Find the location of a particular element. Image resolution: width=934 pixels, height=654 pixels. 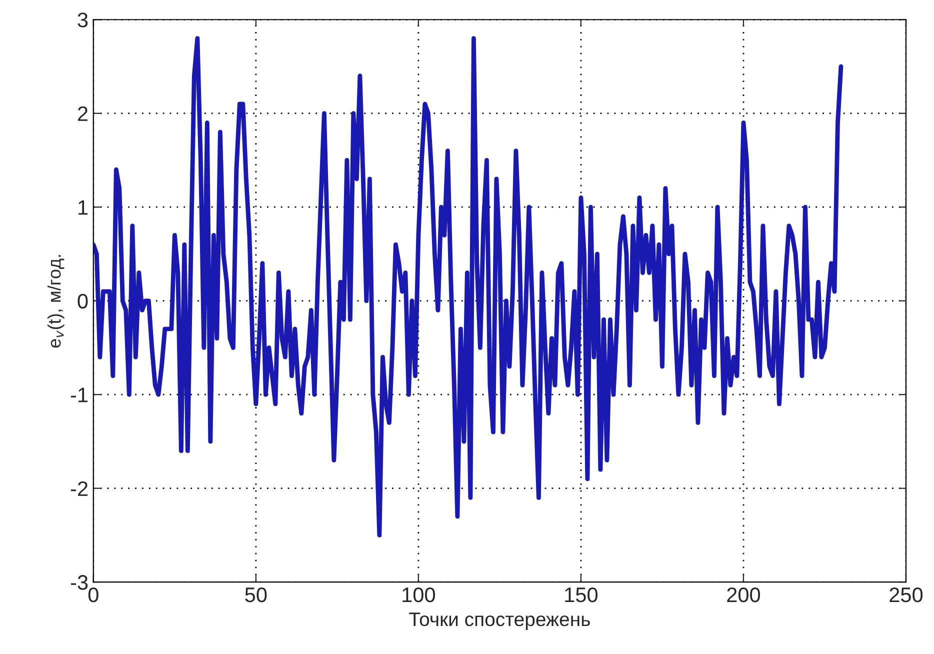

x-tick-label: 0 is located at coordinates (93, 594).